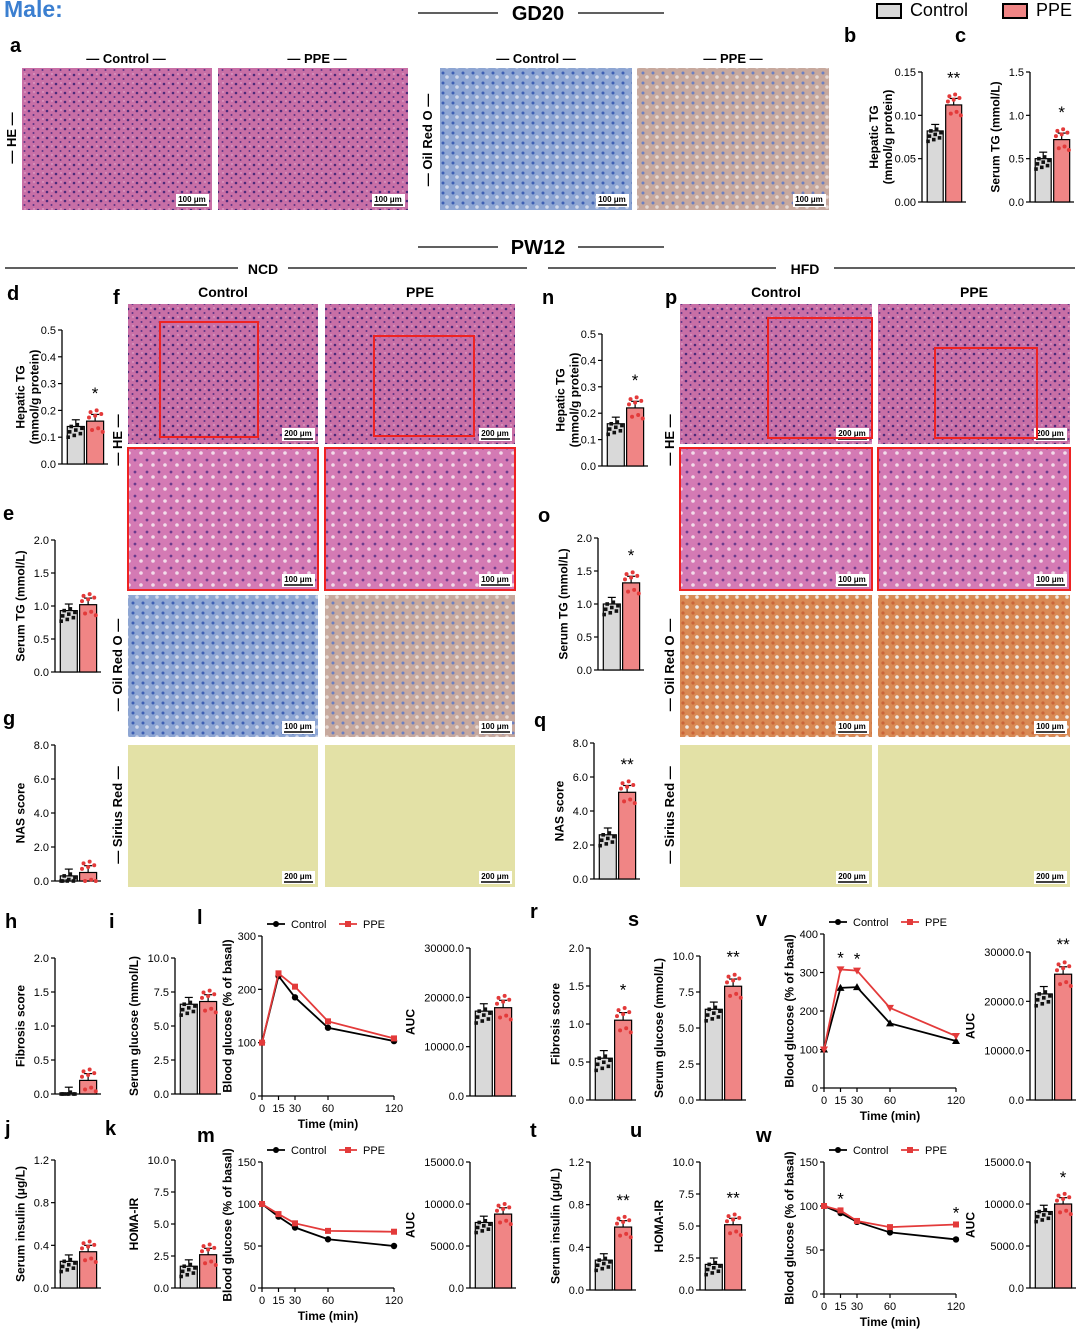 This screenshot has width=1080, height=1335. Describe the element at coordinates (686, 1259) in the screenshot. I see `y-tick-label-u-1: 2.5` at that location.